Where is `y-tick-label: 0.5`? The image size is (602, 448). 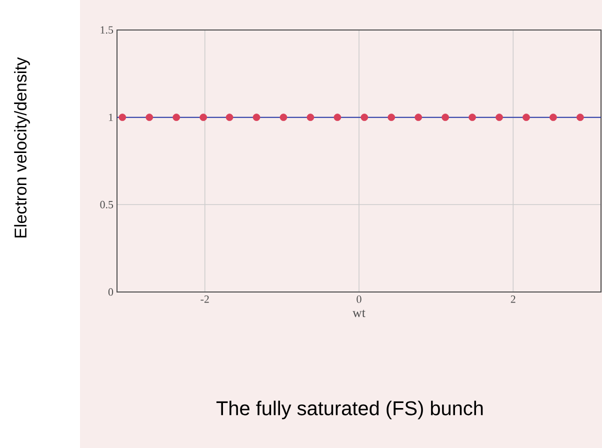
y-tick-label: 0.5 is located at coordinates (107, 204).